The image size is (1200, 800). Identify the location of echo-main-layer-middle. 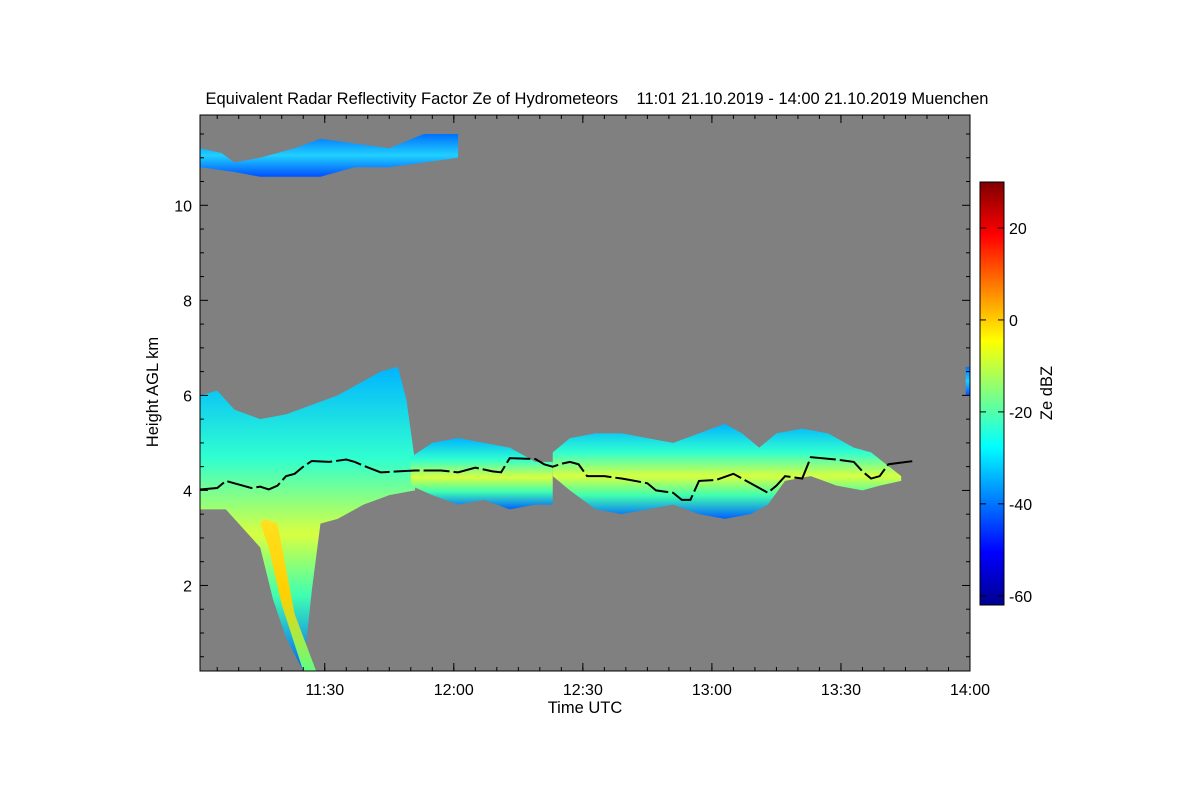
(481, 474).